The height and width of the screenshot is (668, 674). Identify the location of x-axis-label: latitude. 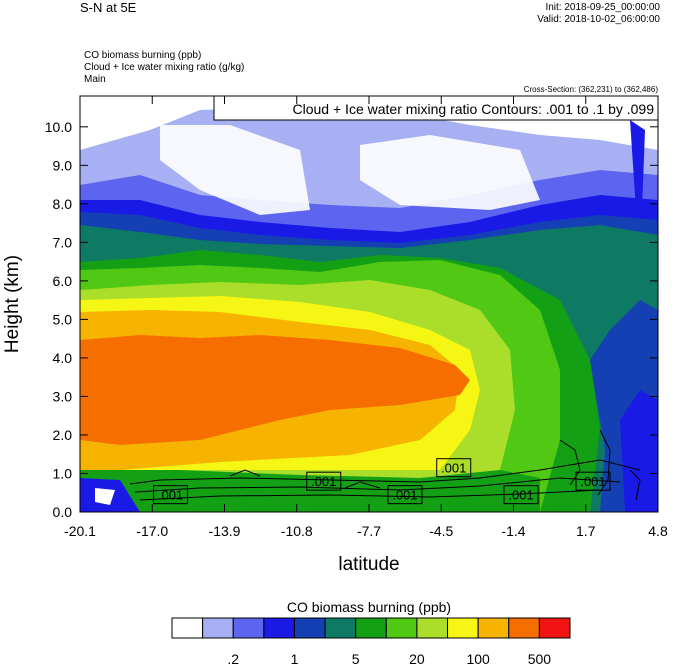
(368, 564).